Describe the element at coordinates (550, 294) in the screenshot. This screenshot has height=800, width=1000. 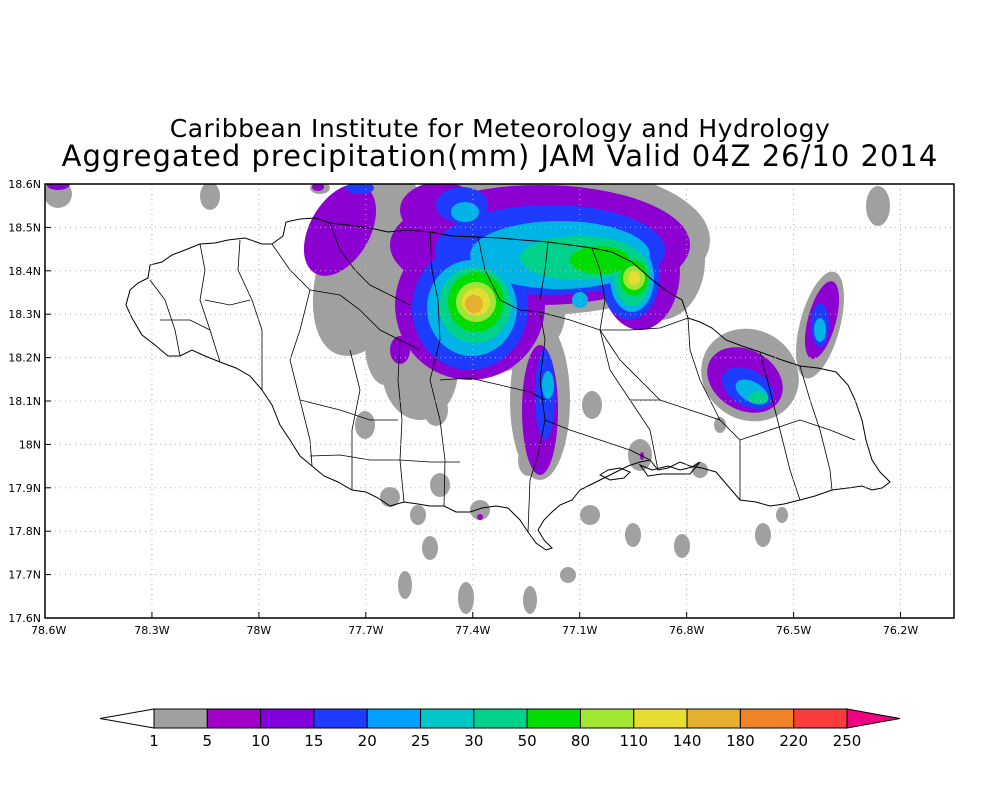
I see `precip-heavy-cores` at that location.